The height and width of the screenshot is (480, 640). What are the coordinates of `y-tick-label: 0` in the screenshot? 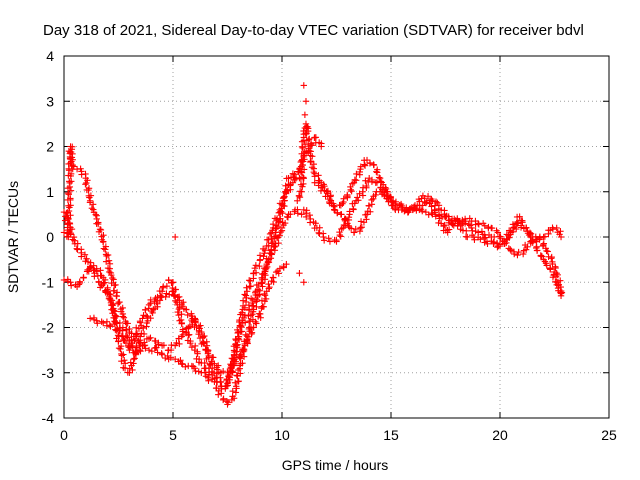 It's located at (50, 237).